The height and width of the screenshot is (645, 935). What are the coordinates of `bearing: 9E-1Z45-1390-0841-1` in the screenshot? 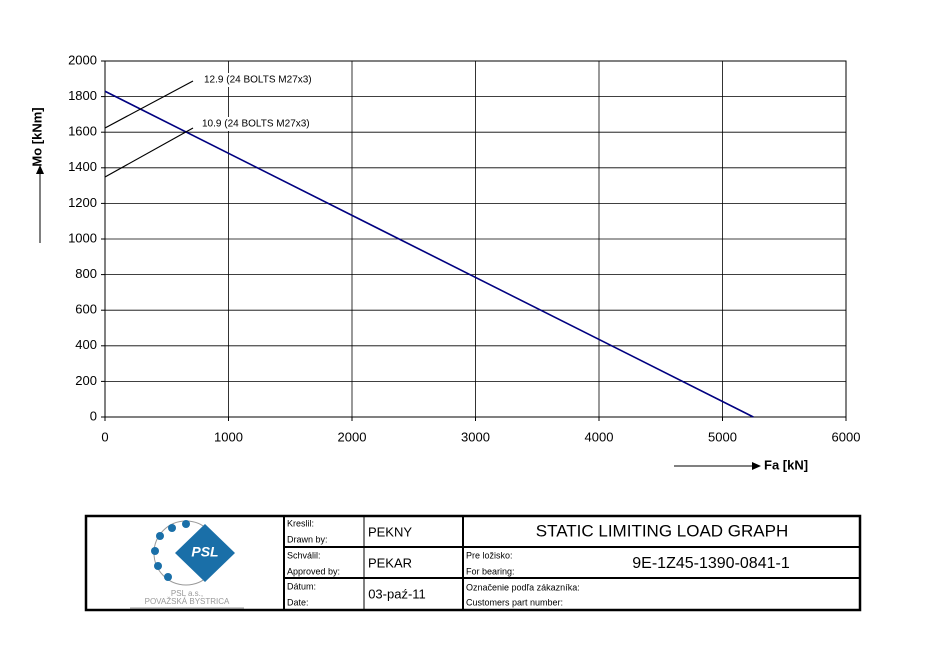 It's located at (711, 563).